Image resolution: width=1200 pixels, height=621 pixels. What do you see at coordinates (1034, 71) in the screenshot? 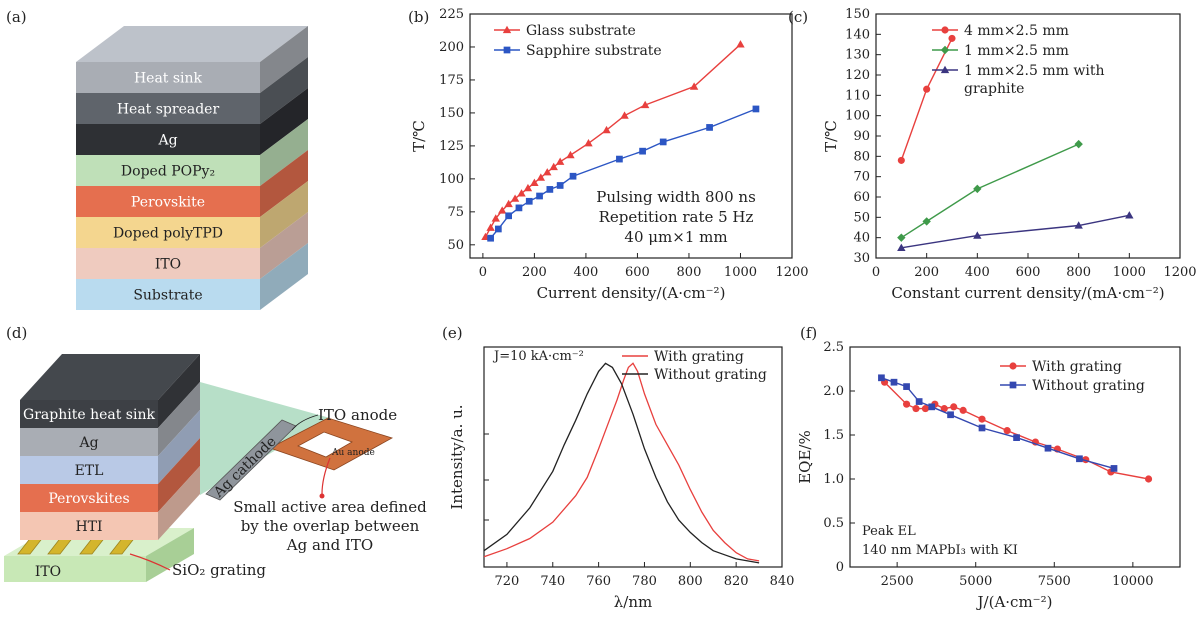
I see `legend-label: 1 mm×2.5 mm with` at bounding box center [1034, 71].